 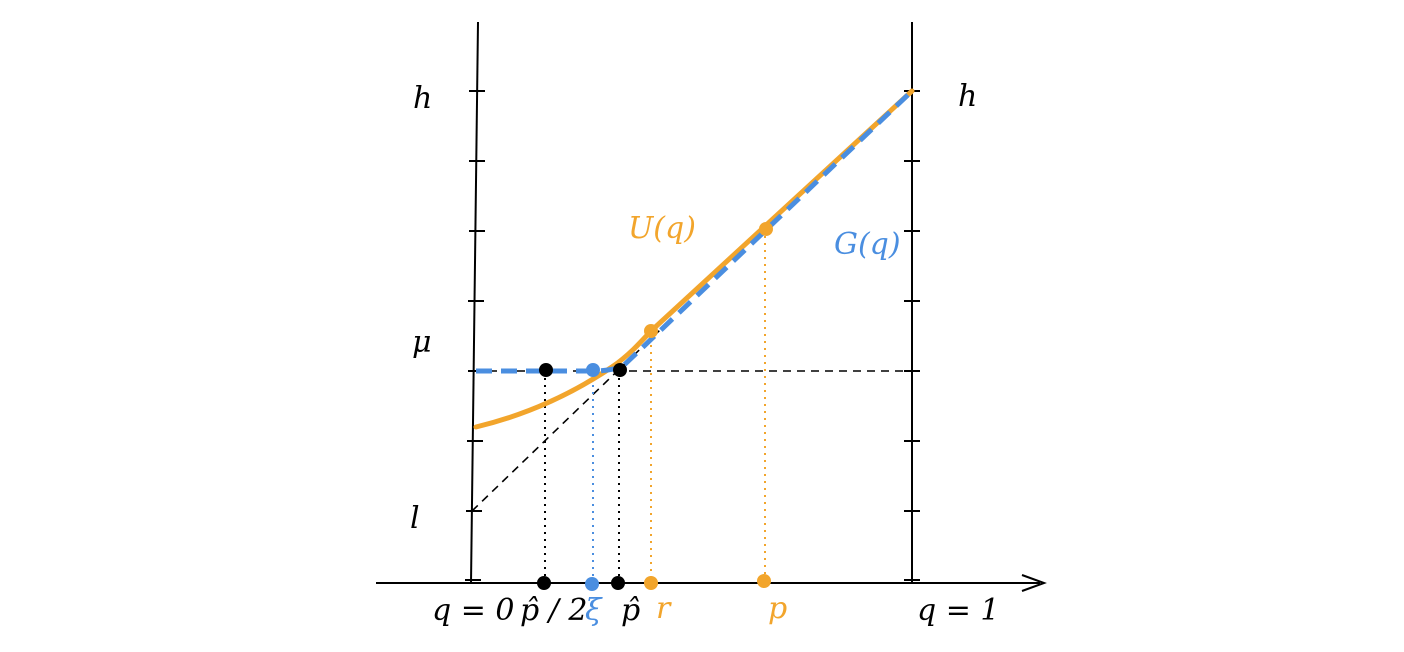 I want to click on axis-point-phat, so click(x=618, y=583).